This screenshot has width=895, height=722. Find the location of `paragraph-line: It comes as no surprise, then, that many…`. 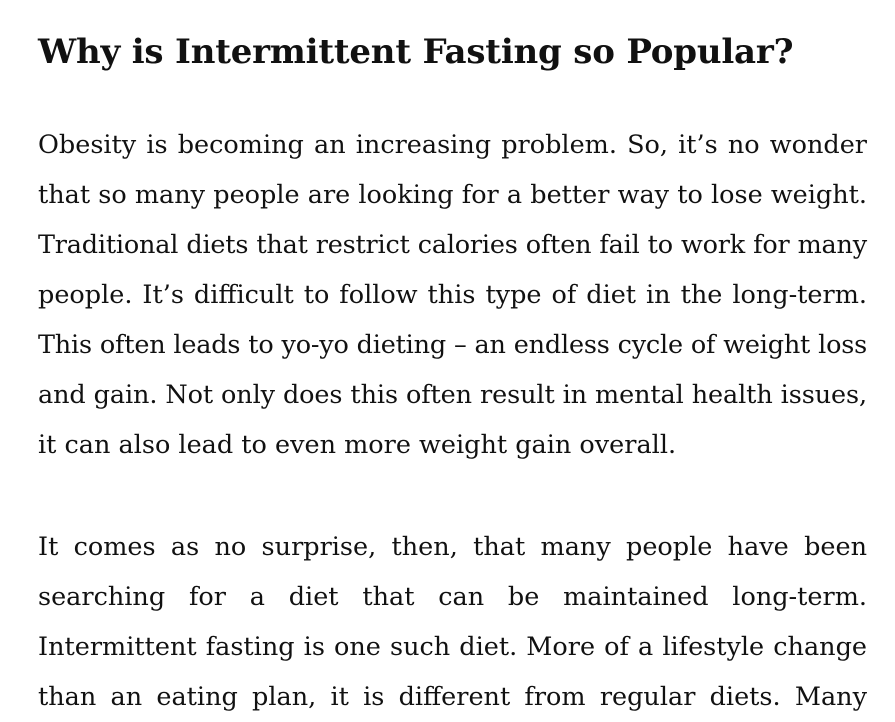

paragraph-line: It comes as no surprise, then, that many… is located at coordinates (452, 547).